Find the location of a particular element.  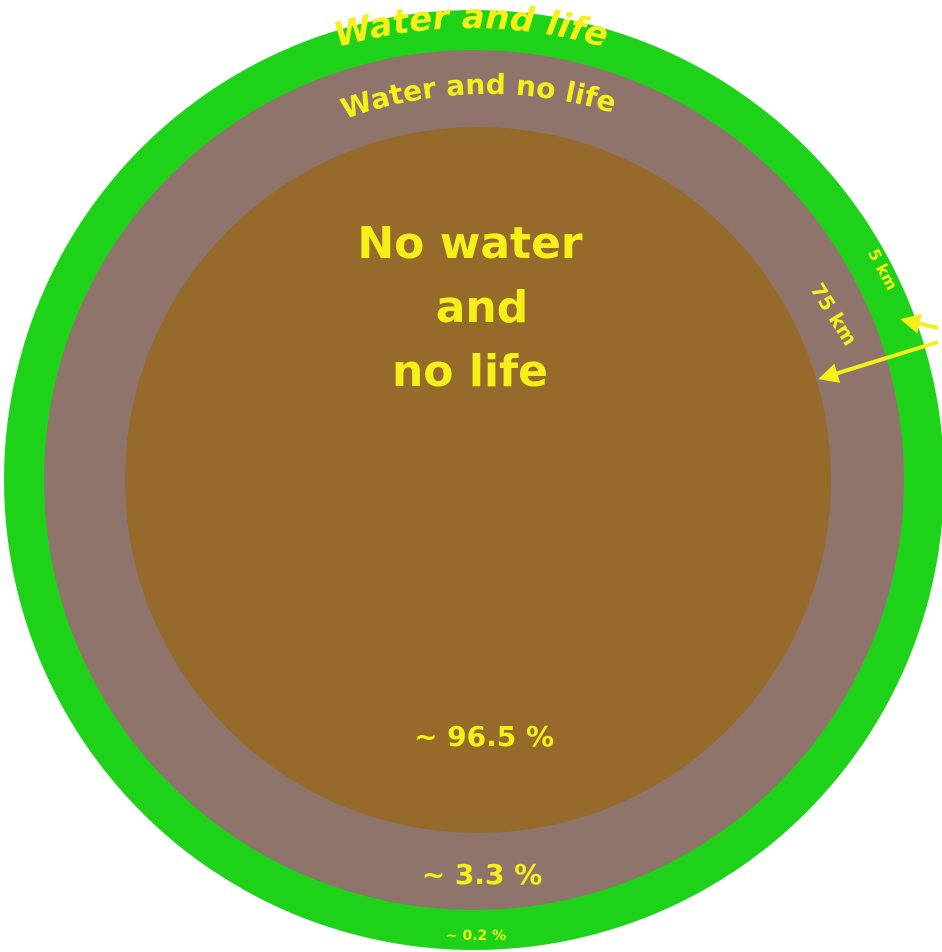

outer-percent: ~ 0.2 % is located at coordinates (476, 936).